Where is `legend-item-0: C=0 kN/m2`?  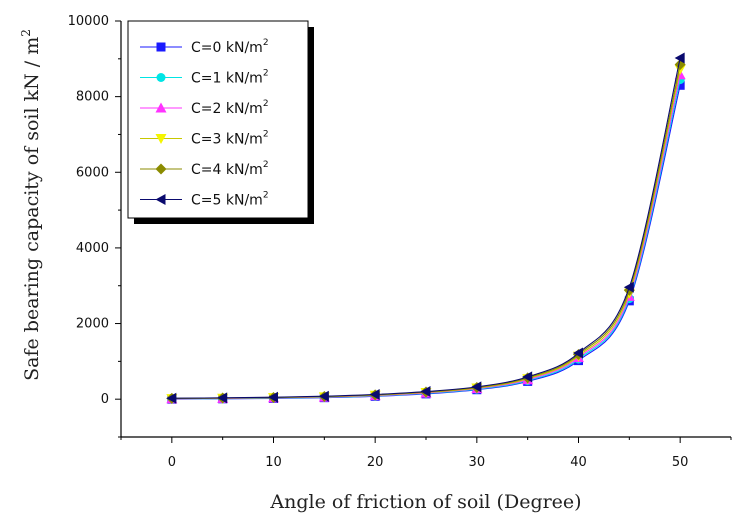 legend-item-0: C=0 kN/m2 is located at coordinates (204, 47).